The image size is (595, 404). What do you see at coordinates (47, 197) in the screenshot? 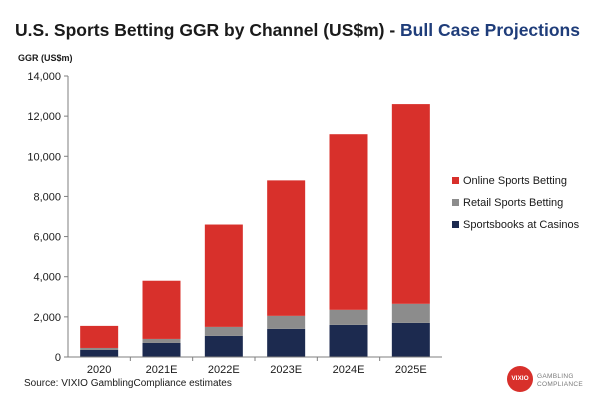
I see `y-tick-label: 8,000` at bounding box center [47, 197].